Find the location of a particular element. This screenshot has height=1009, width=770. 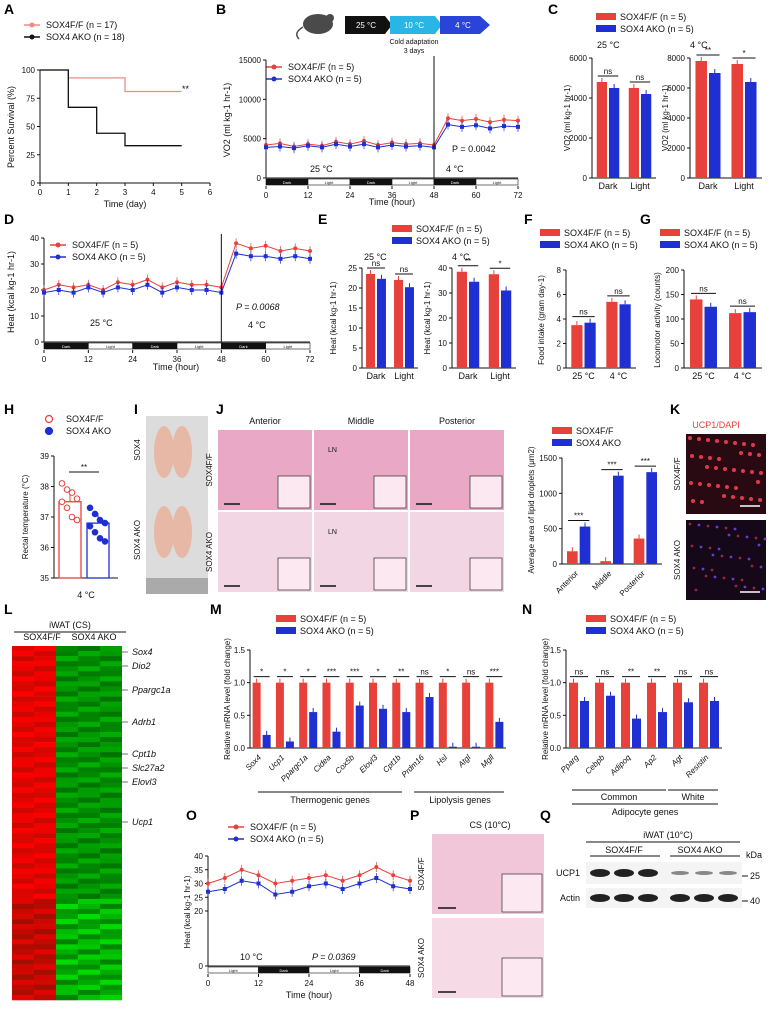

g-sig: ns is located at coordinates (742, 301).